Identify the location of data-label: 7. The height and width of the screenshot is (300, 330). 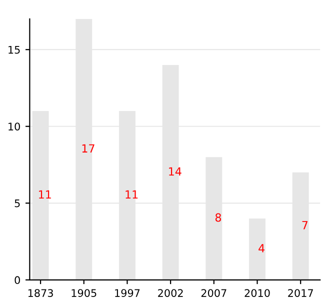
(305, 225).